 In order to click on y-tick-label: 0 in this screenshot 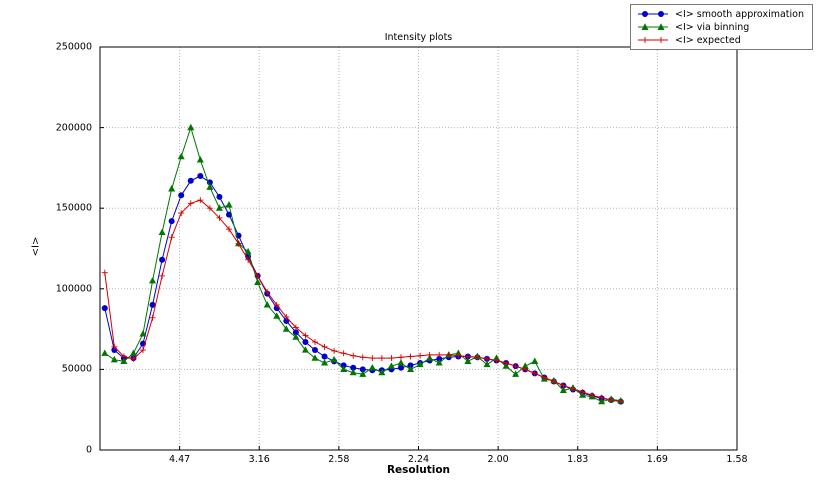, I will do `click(88, 450)`.